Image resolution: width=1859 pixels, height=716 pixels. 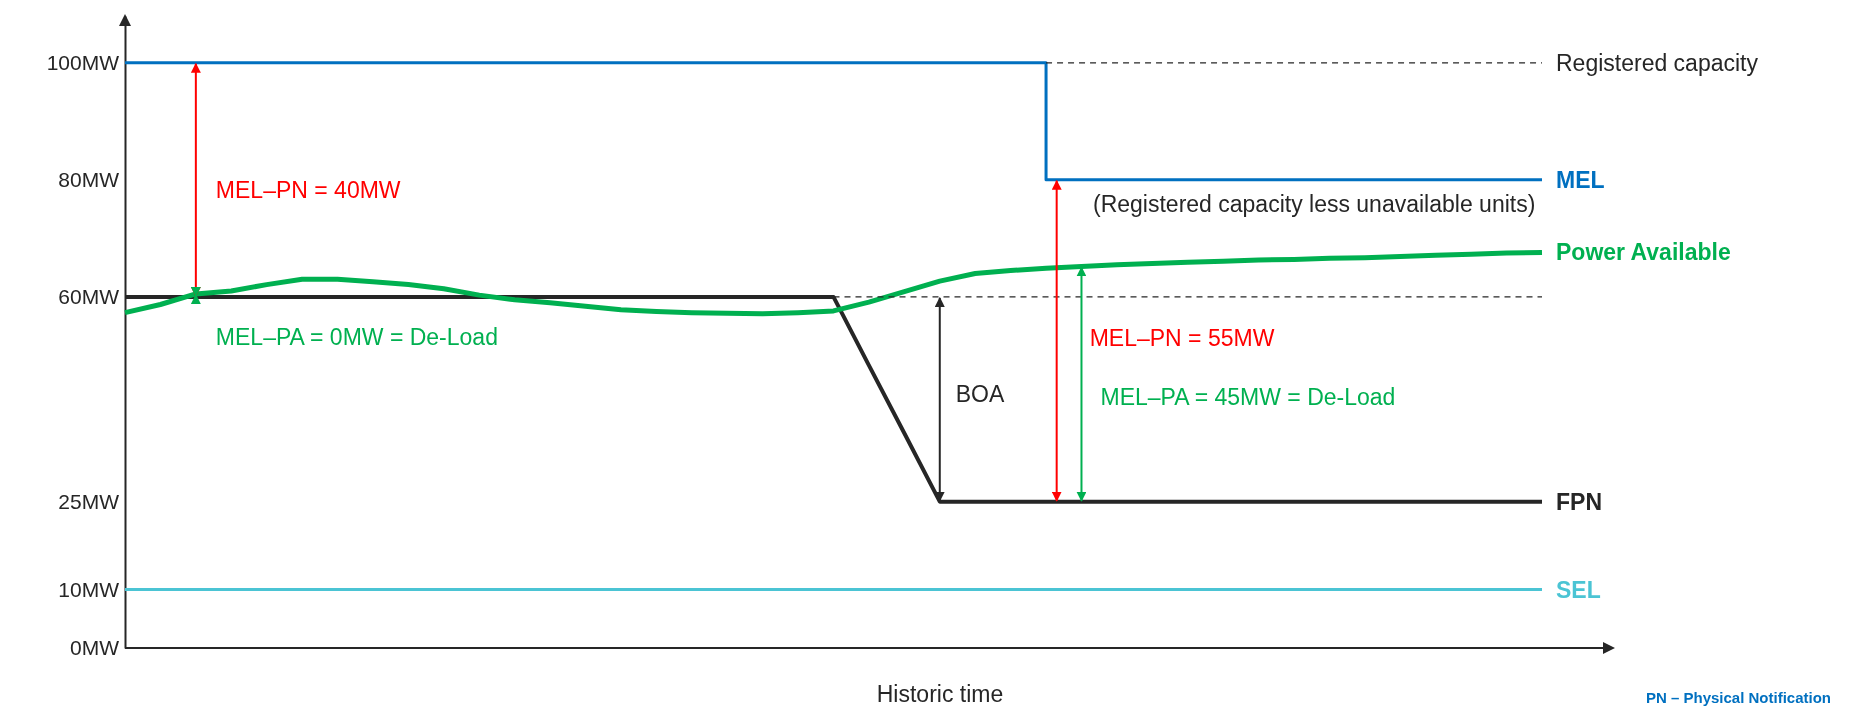 I want to click on annotation: (Registered capacity less unavailable units), so click(x=1314, y=204).